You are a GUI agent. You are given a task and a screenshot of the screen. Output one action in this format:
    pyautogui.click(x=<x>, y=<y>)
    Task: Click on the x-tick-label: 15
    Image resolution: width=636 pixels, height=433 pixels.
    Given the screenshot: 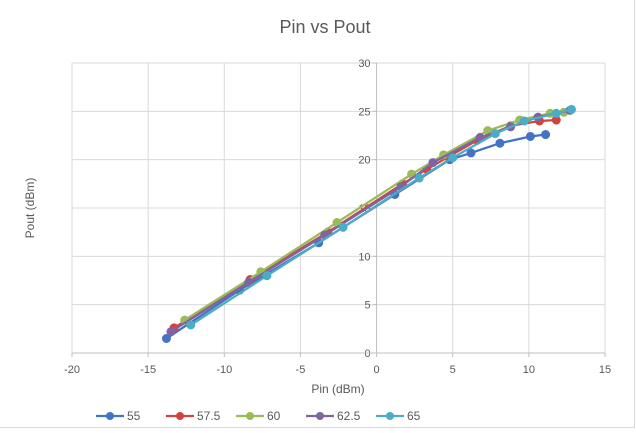 What is the action you would take?
    pyautogui.click(x=605, y=370)
    